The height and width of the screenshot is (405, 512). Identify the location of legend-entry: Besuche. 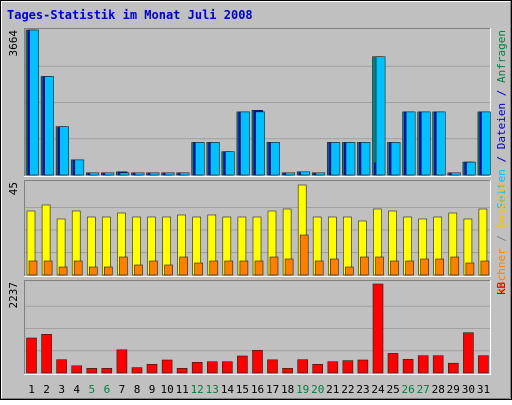
(501, 205).